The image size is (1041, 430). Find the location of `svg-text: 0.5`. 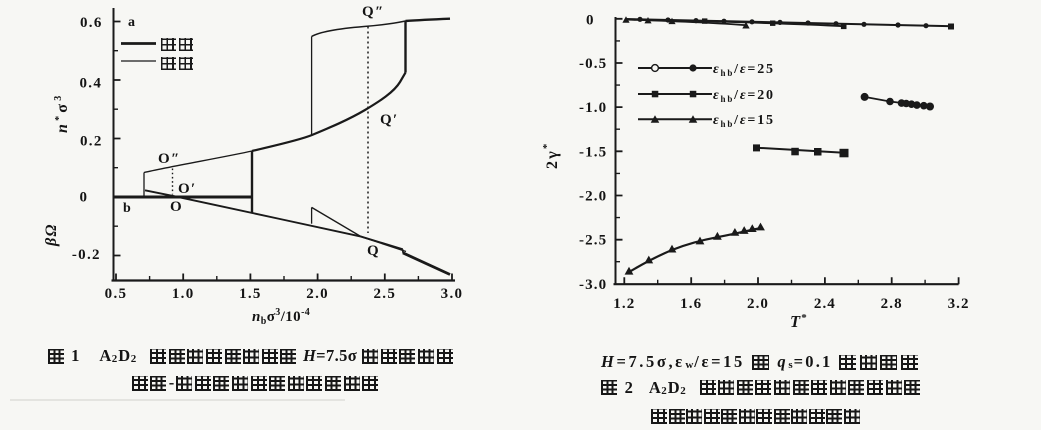

svg-text: 0.5 is located at coordinates (116, 294).